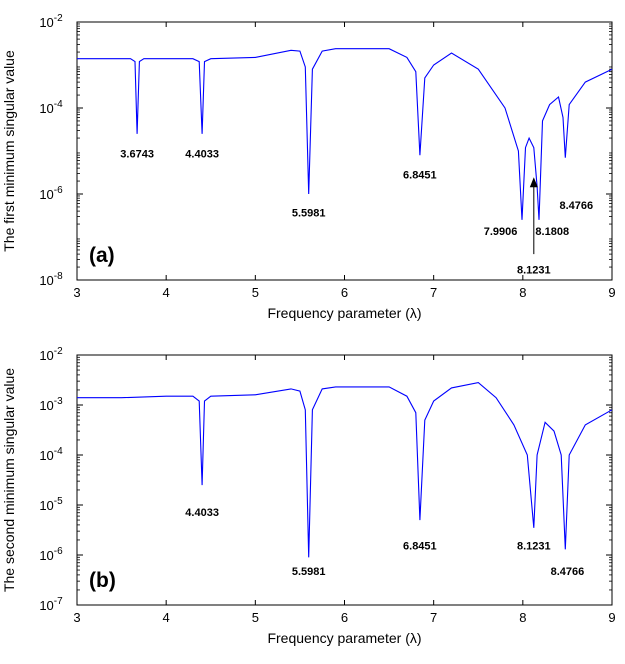 The width and height of the screenshot is (625, 664). Describe the element at coordinates (51, 404) in the screenshot. I see `y-tick-label: 10⁻³` at that location.